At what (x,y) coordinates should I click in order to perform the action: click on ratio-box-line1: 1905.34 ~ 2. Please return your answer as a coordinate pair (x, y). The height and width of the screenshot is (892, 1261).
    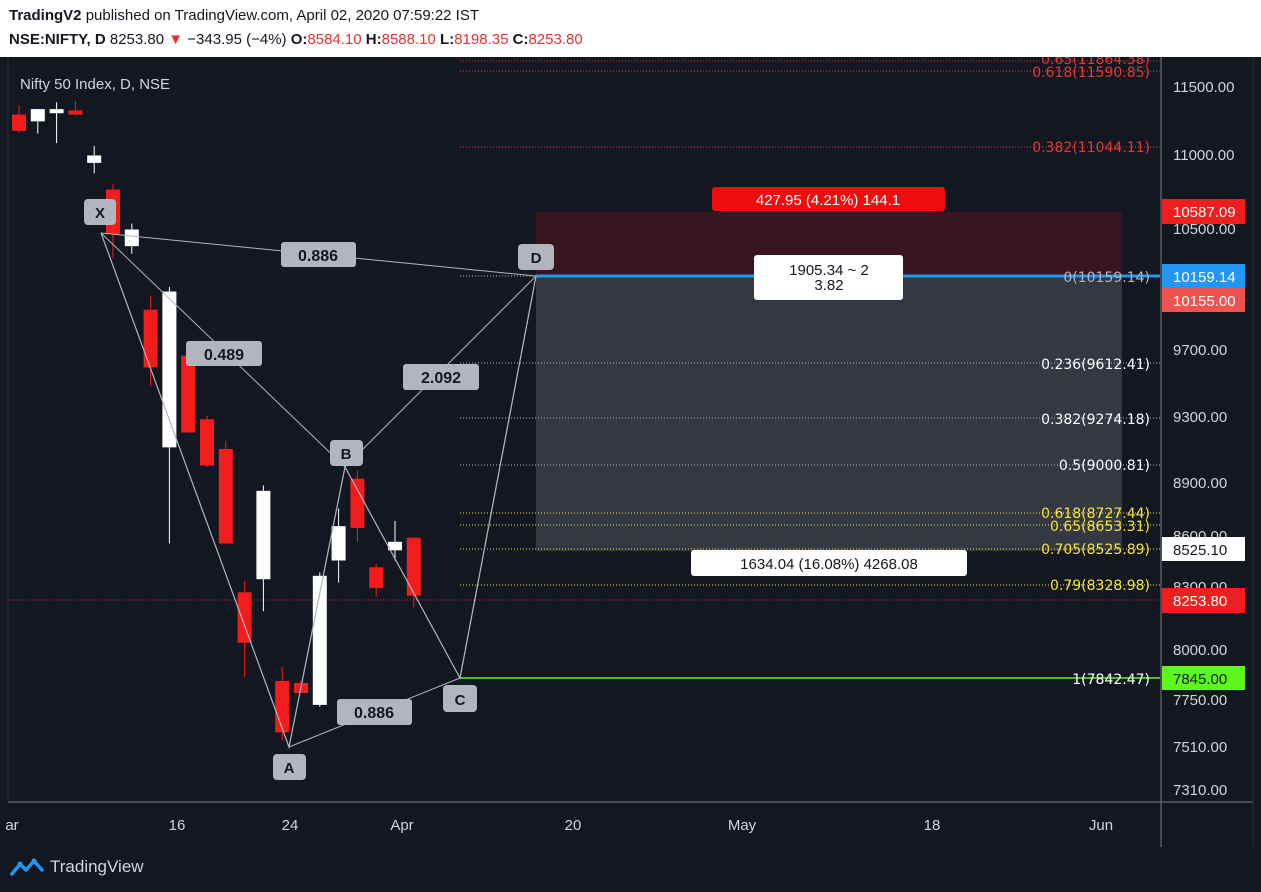
    Looking at the image, I should click on (829, 270).